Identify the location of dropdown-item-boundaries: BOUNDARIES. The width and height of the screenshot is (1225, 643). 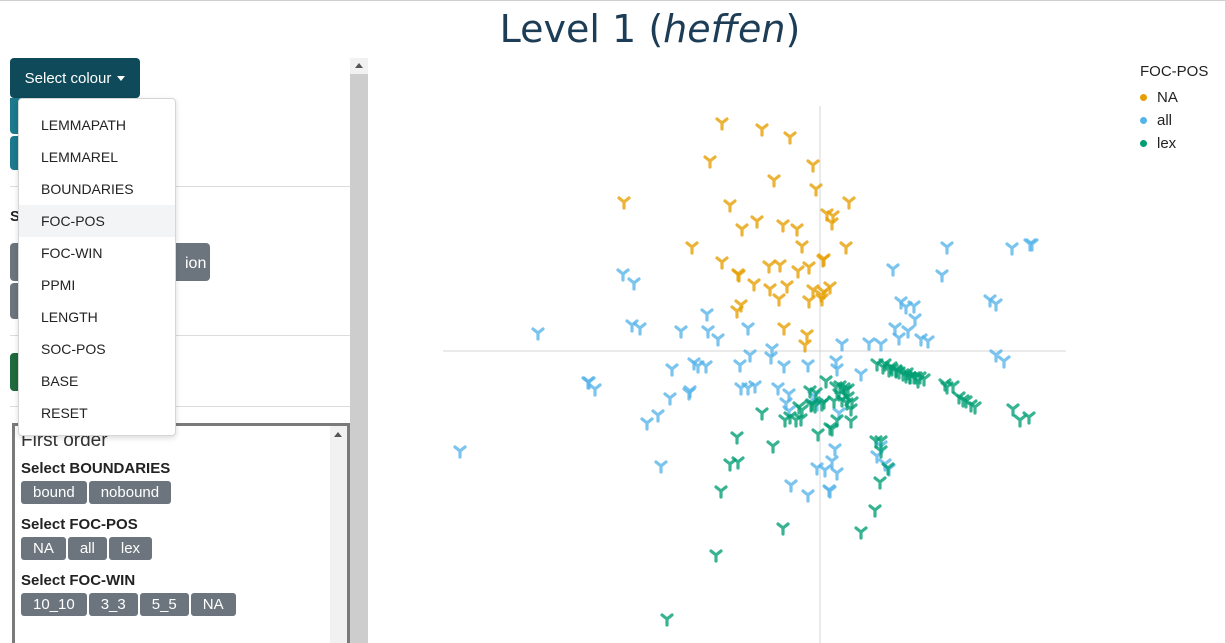
(87, 189).